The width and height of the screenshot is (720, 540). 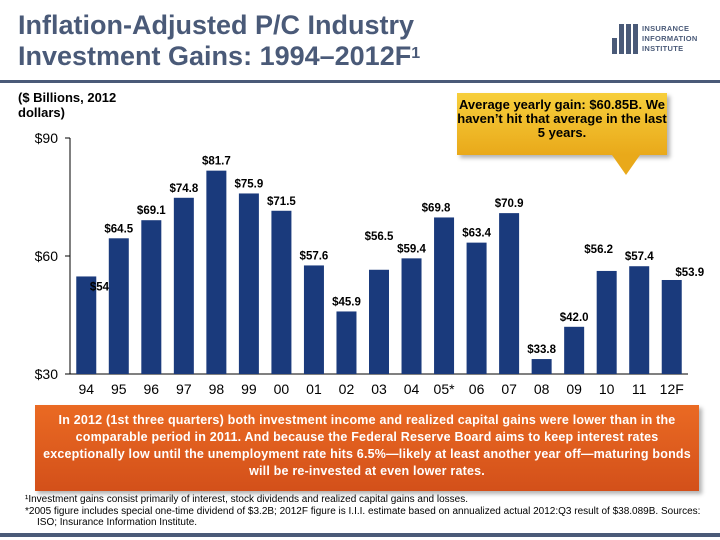 What do you see at coordinates (671, 326) in the screenshot?
I see `bar-12F` at bounding box center [671, 326].